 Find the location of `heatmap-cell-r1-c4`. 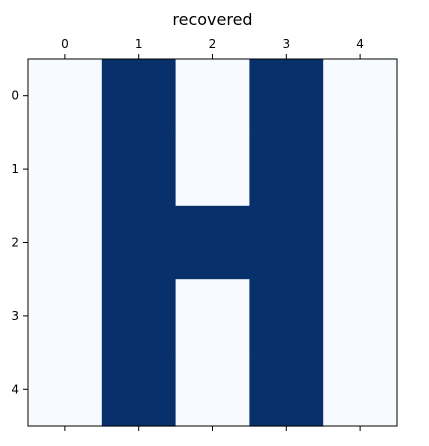

heatmap-cell-r1-c4 is located at coordinates (360, 169).